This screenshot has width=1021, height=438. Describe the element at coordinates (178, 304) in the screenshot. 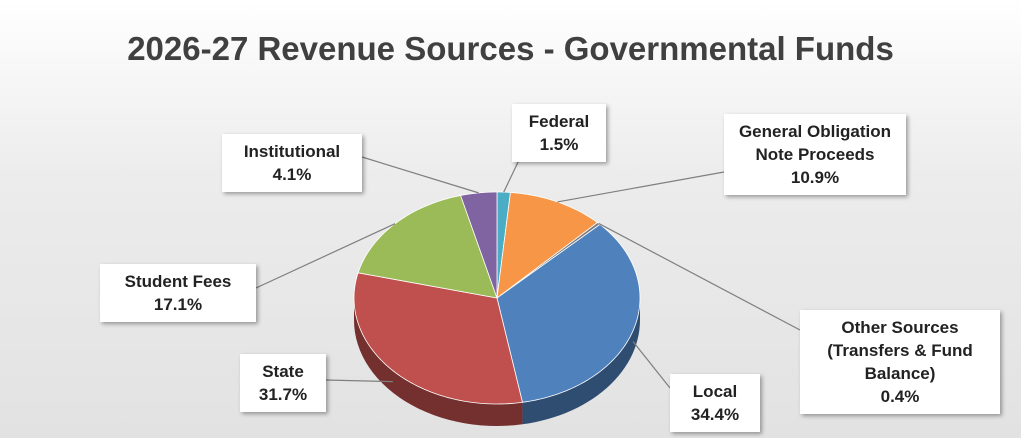

I see `value-label: 17.1%` at that location.